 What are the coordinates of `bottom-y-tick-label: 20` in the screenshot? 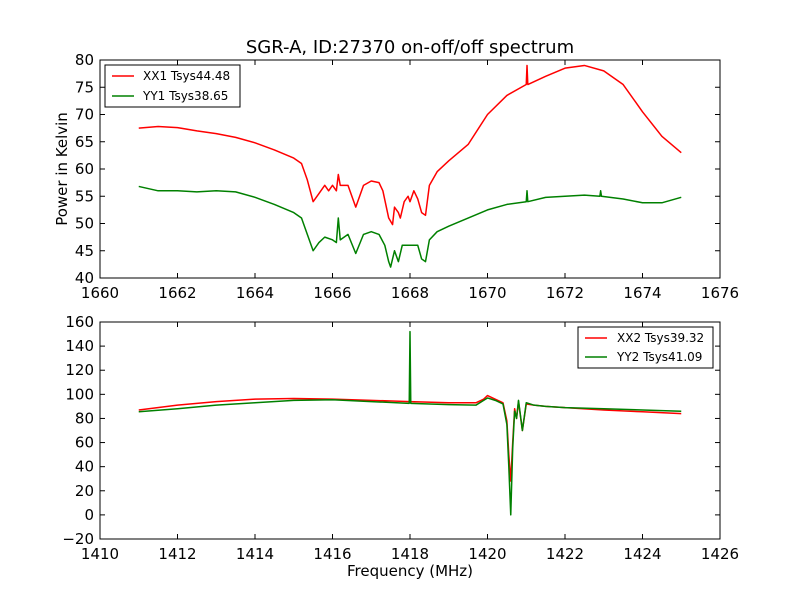 It's located at (84, 491).